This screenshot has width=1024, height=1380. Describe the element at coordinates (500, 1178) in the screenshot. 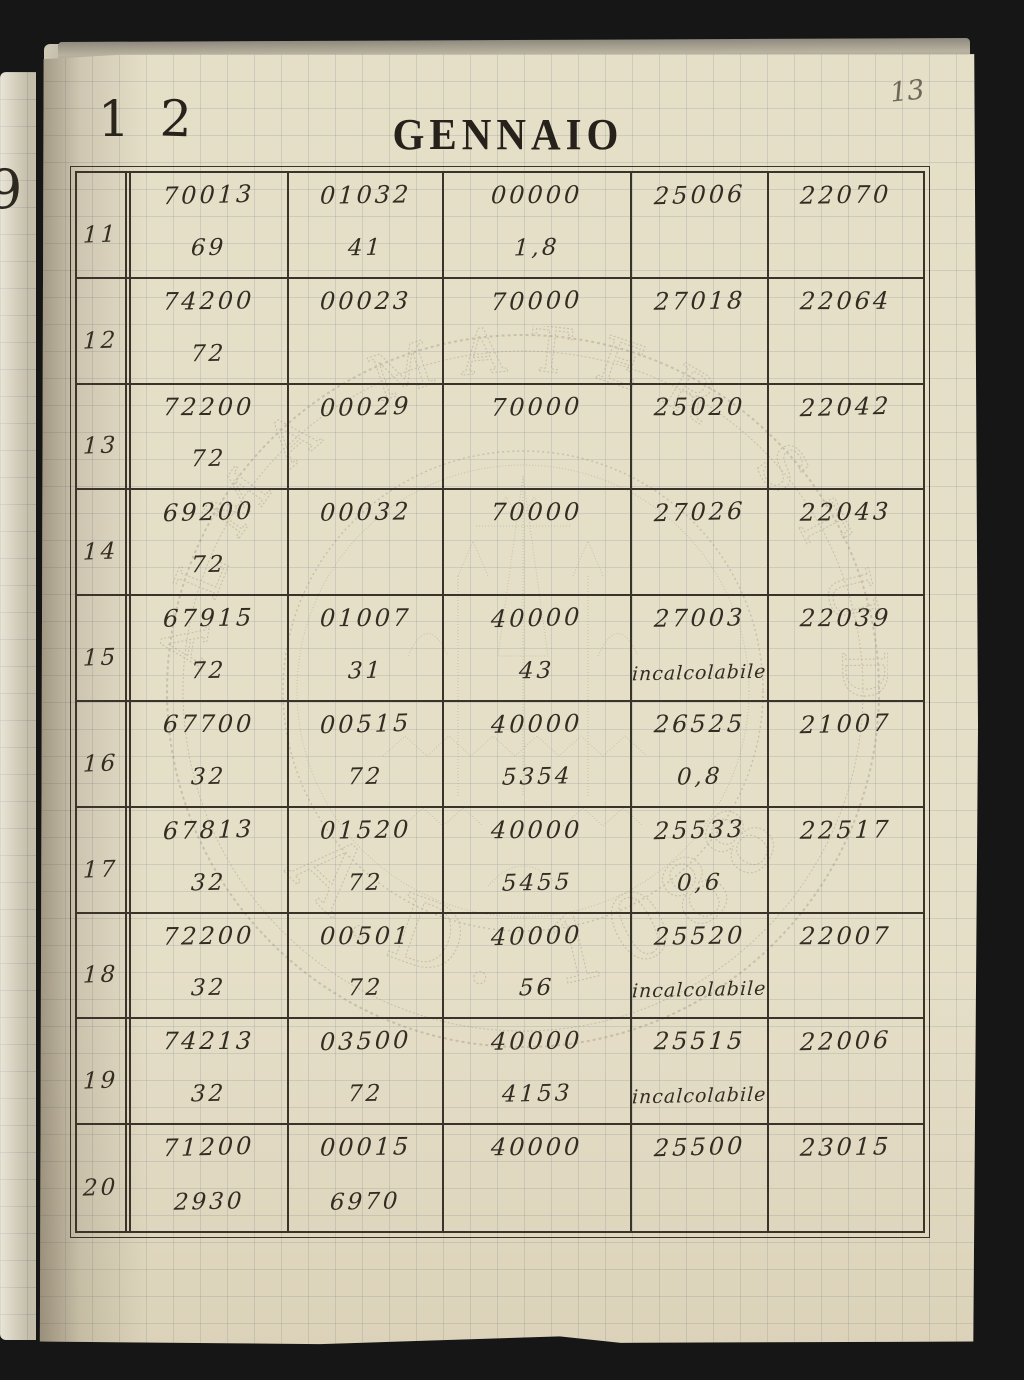

I see `table-row: 20 71200 2930 00015 6970 40000 25500 23015` at that location.